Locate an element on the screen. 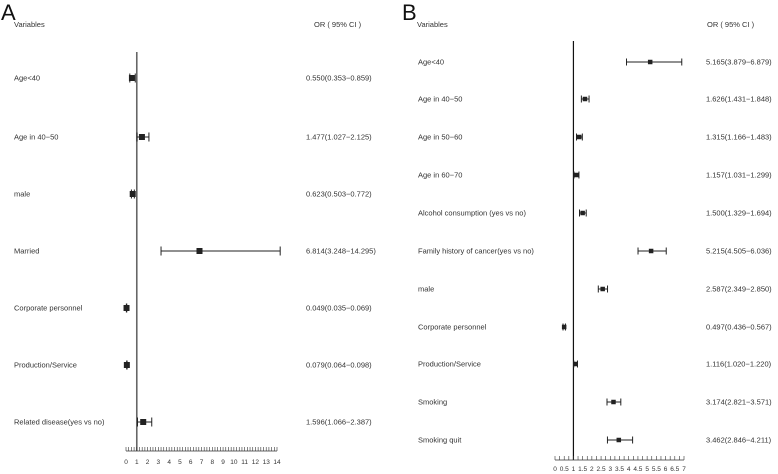  panel-b-row-or-ci: 2.587(2.349−2.850) is located at coordinates (739, 289).